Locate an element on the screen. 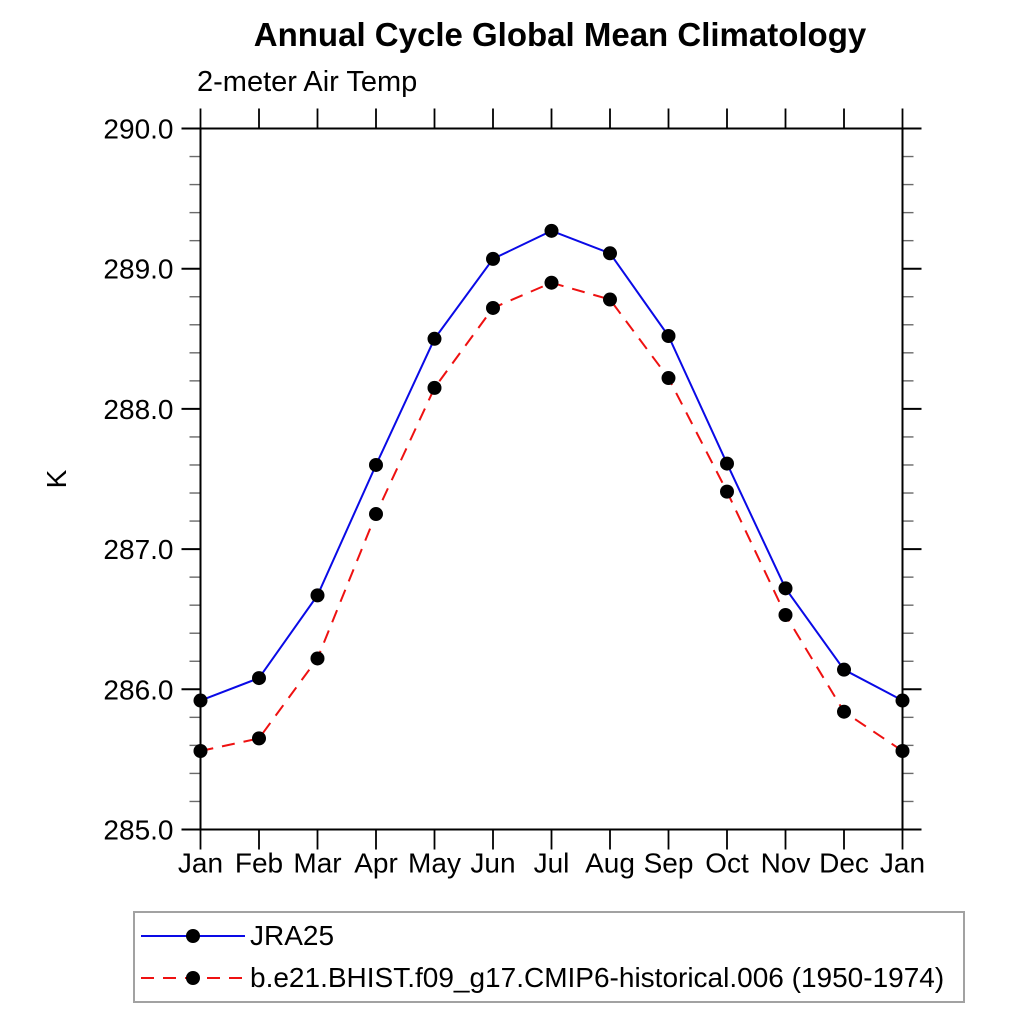 The width and height of the screenshot is (1024, 1024). x-axis-tick-label: Apr is located at coordinates (376, 863).